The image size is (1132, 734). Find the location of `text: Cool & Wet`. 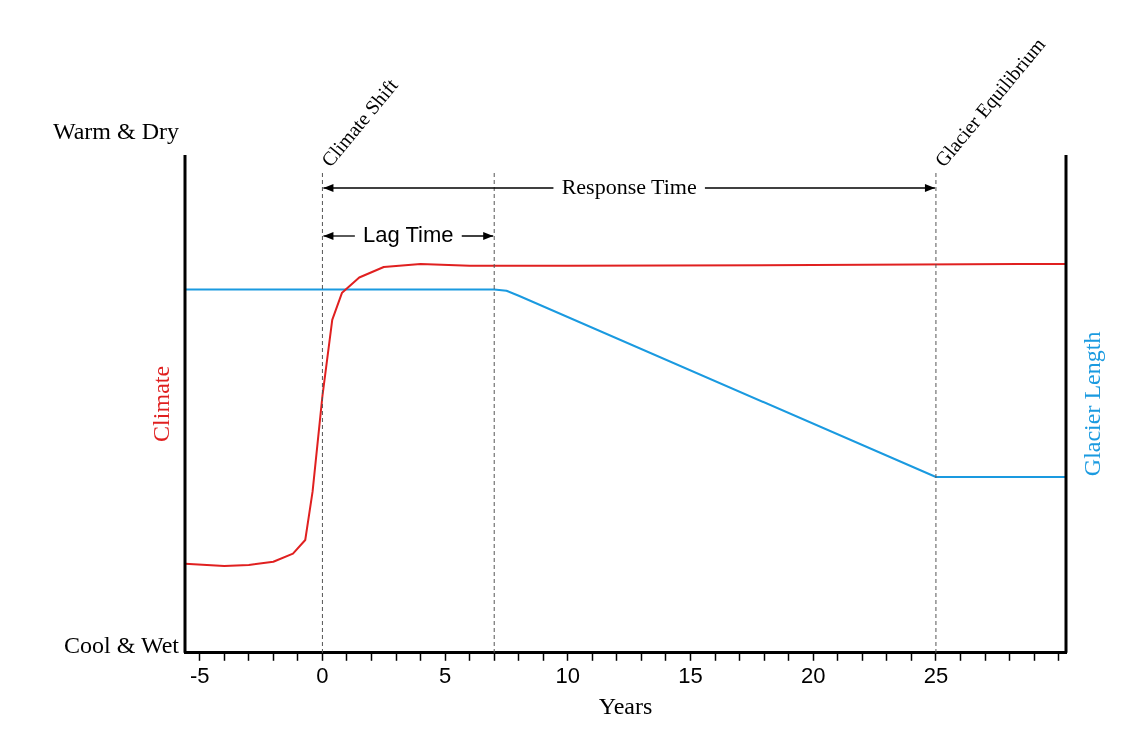

text: Cool & Wet is located at coordinates (122, 645).